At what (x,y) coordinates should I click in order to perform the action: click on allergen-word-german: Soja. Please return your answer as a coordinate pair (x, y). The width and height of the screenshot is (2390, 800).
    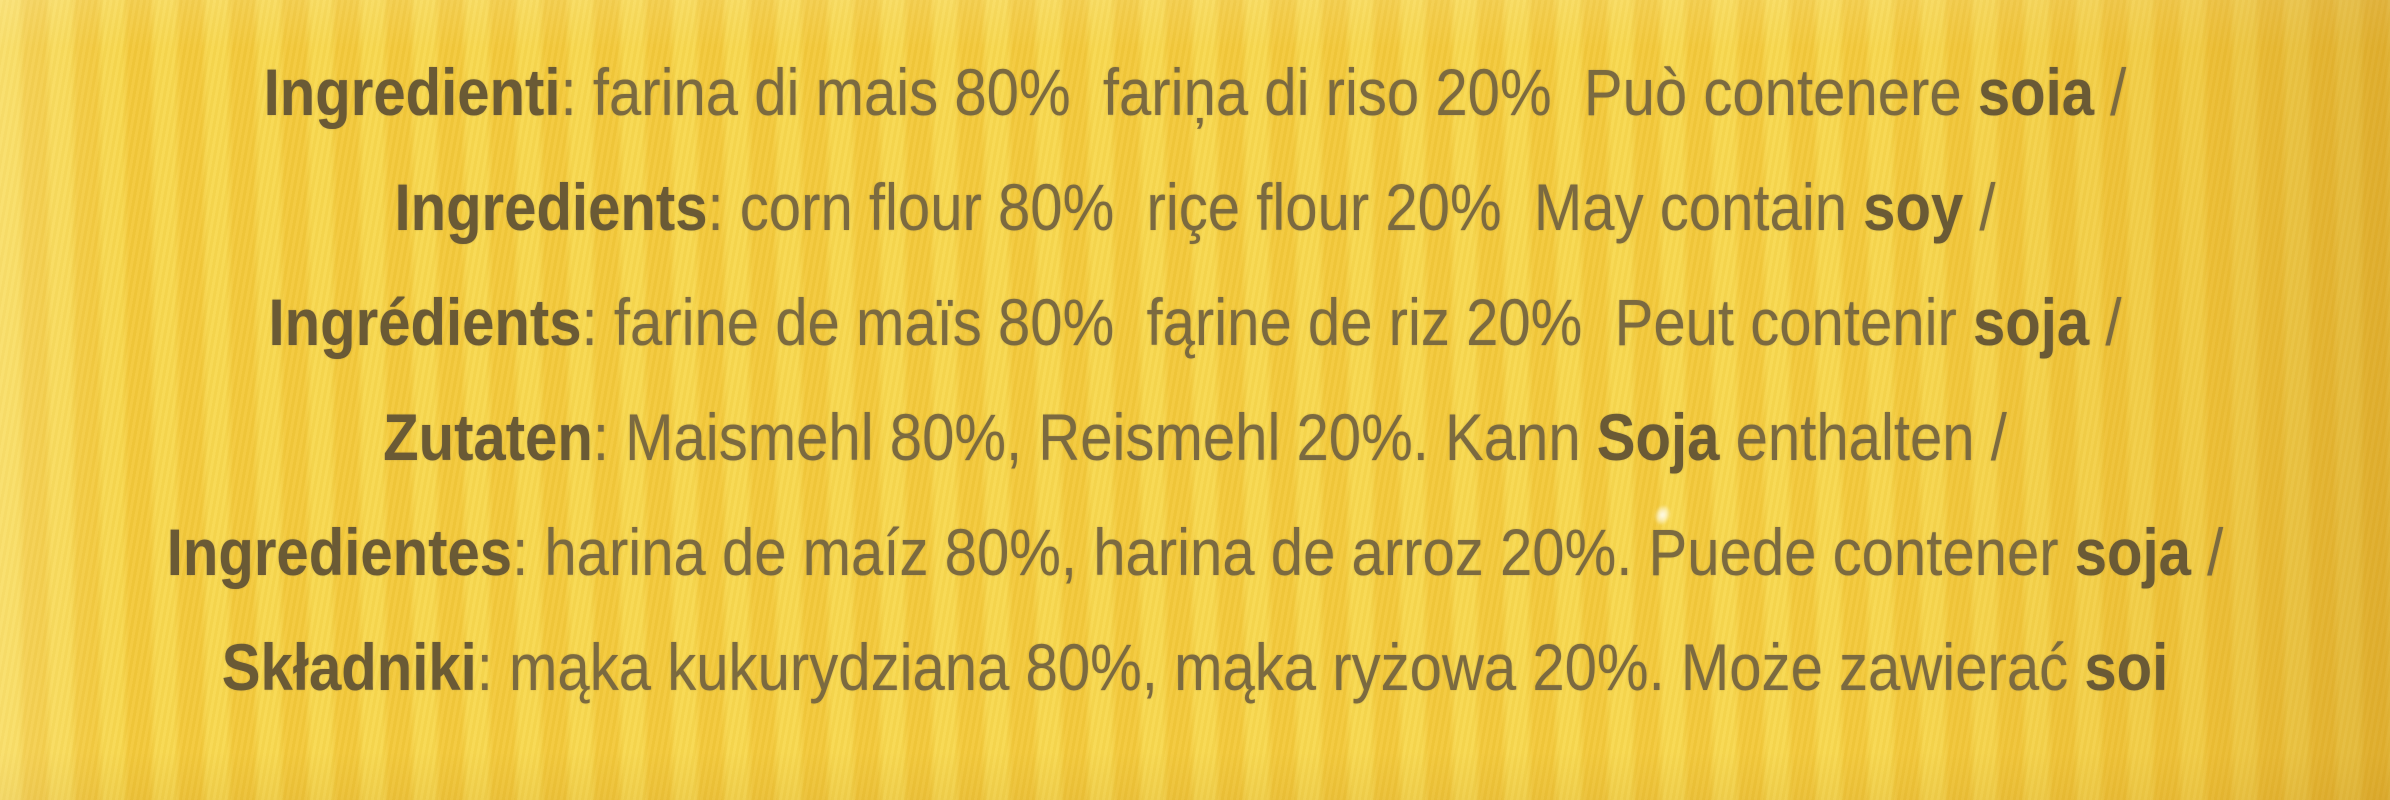
    Looking at the image, I should click on (1658, 437).